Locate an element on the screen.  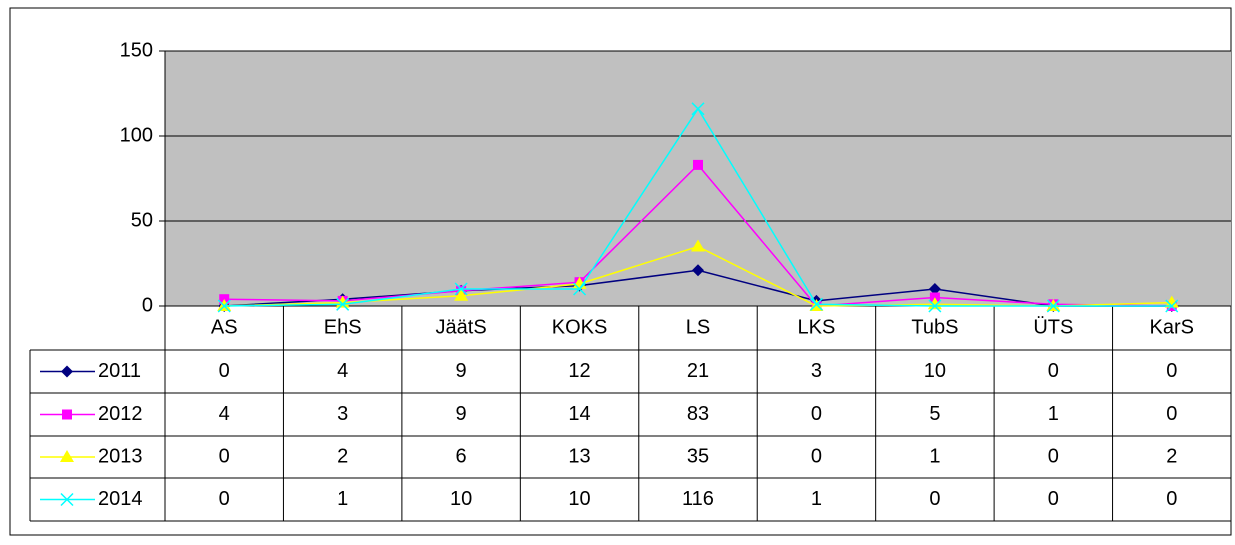
x-tick-label: JäätS is located at coordinates (461, 327).